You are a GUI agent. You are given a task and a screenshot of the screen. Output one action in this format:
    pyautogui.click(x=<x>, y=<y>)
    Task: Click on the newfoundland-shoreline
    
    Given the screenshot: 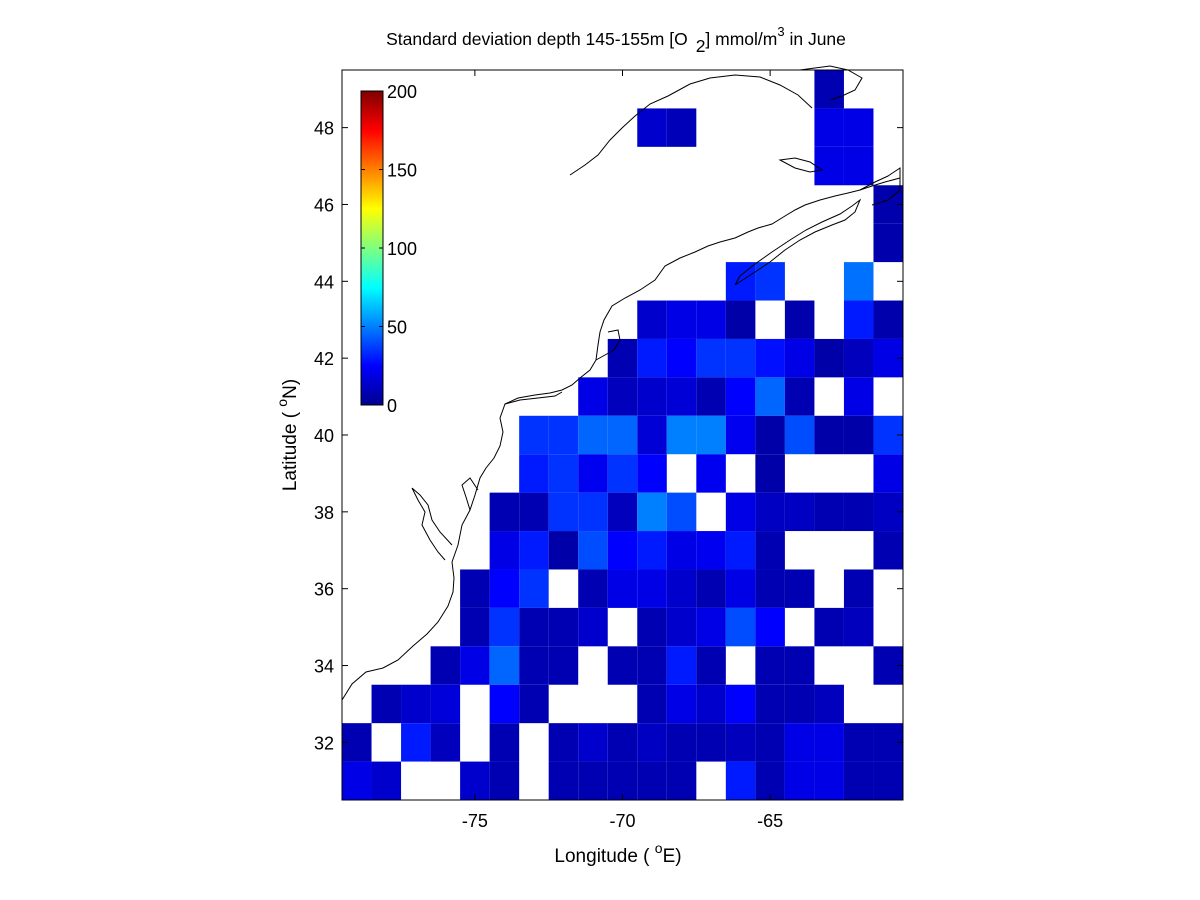 What is the action you would take?
    pyautogui.click(x=831, y=83)
    